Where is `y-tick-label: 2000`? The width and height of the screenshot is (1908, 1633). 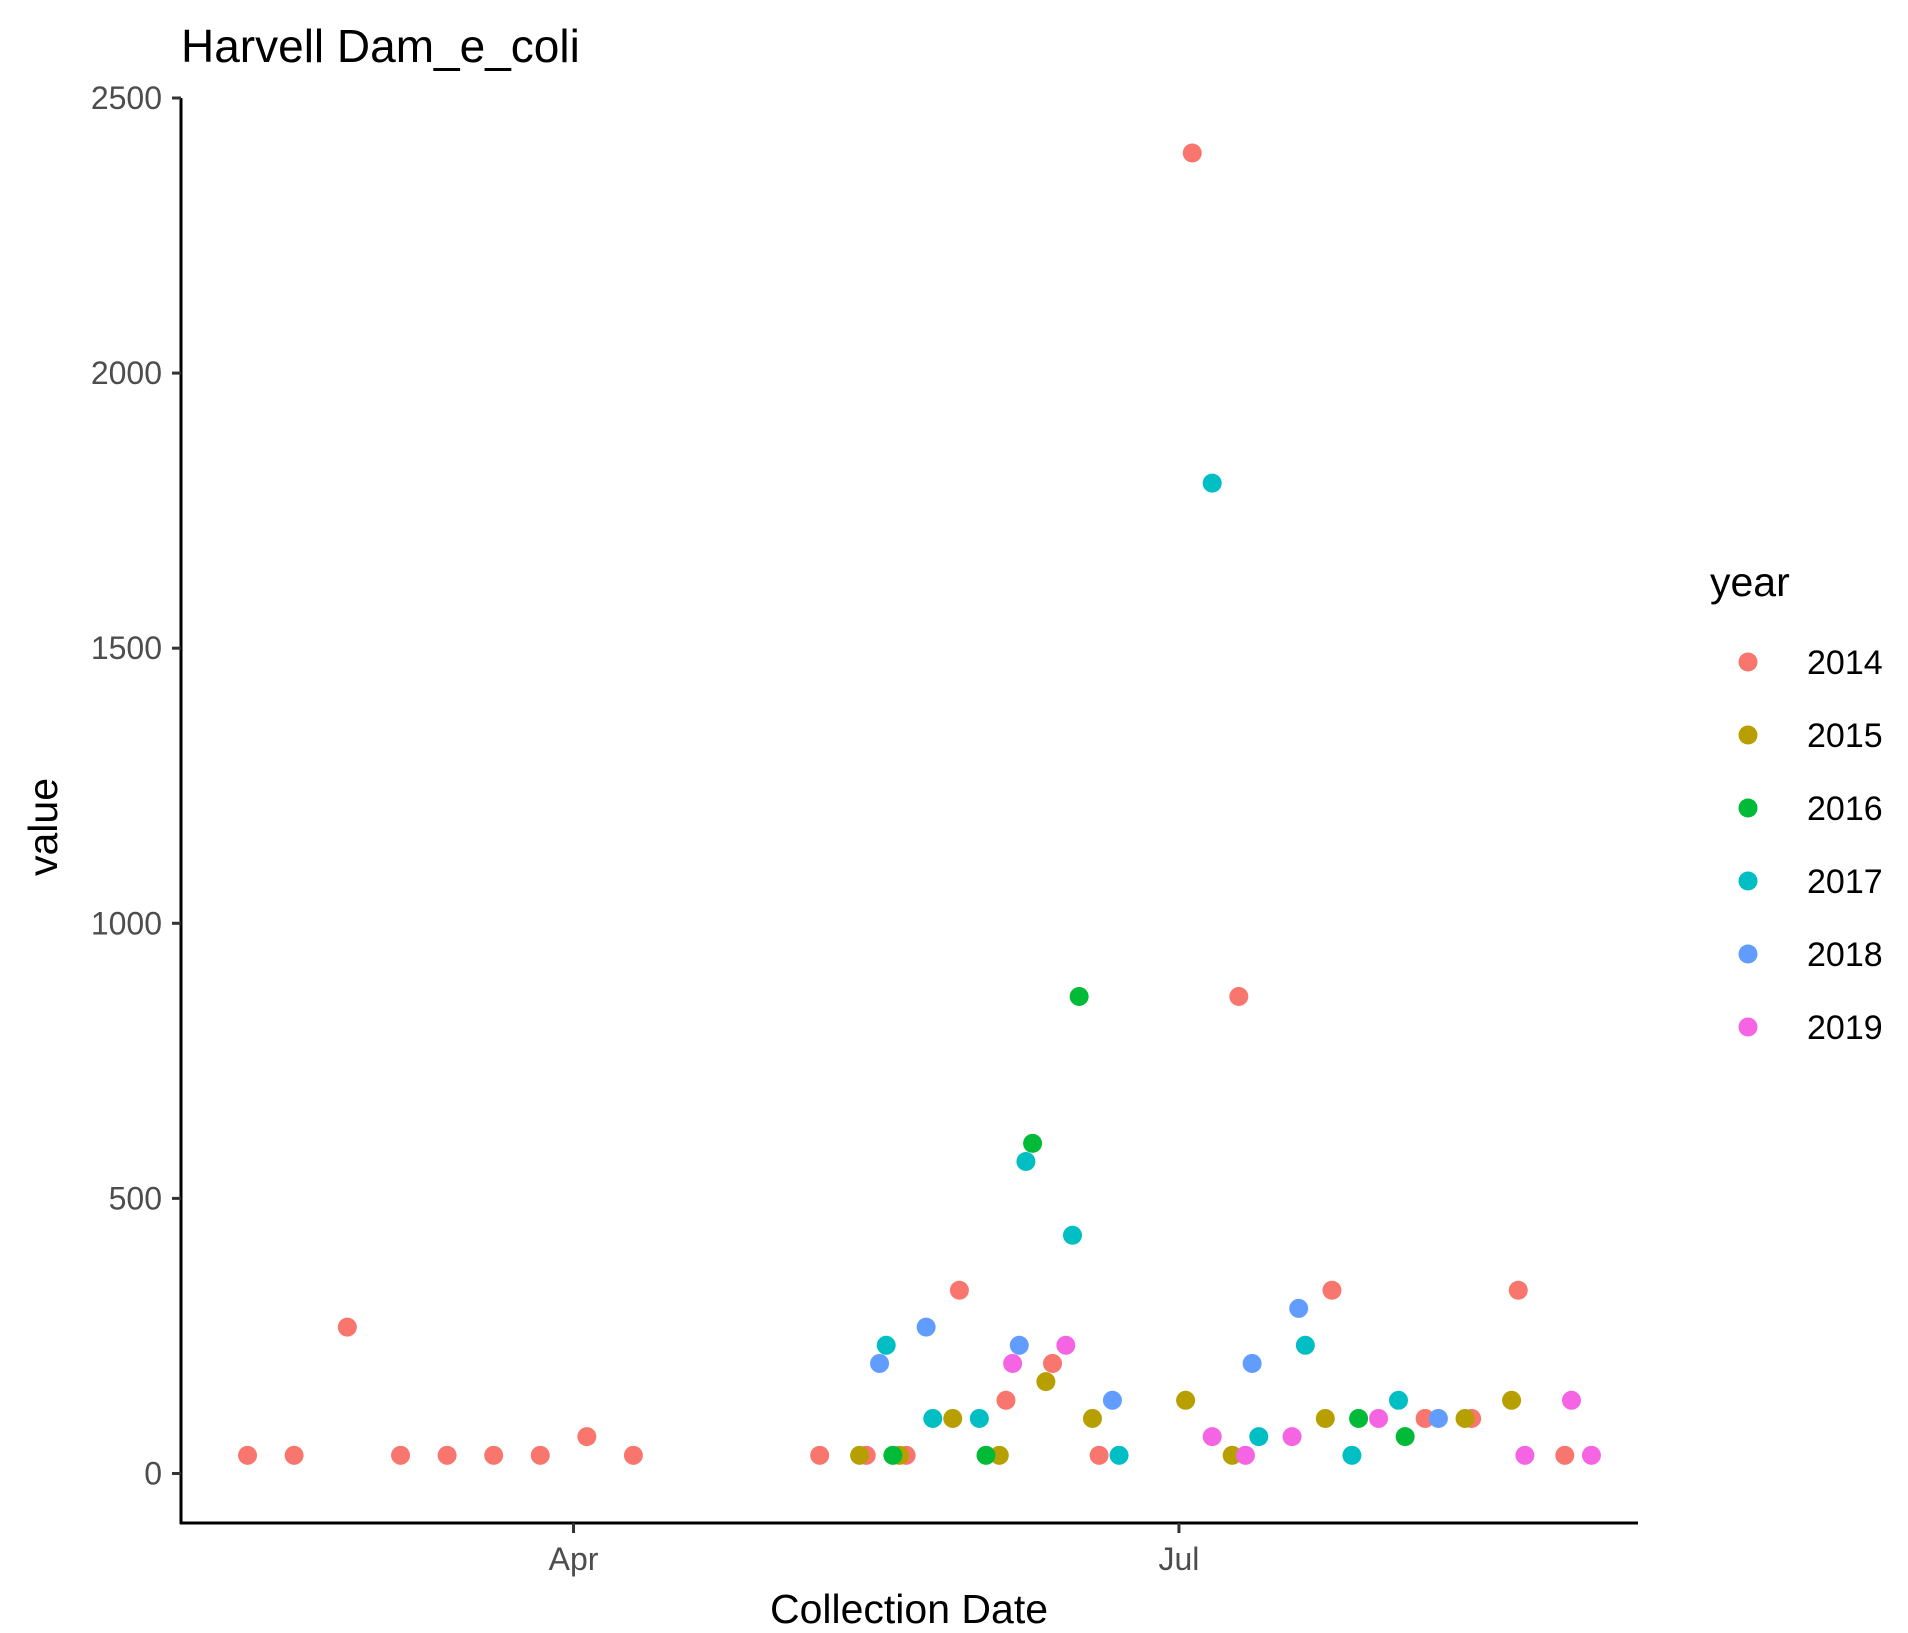 y-tick-label: 2000 is located at coordinates (126, 373).